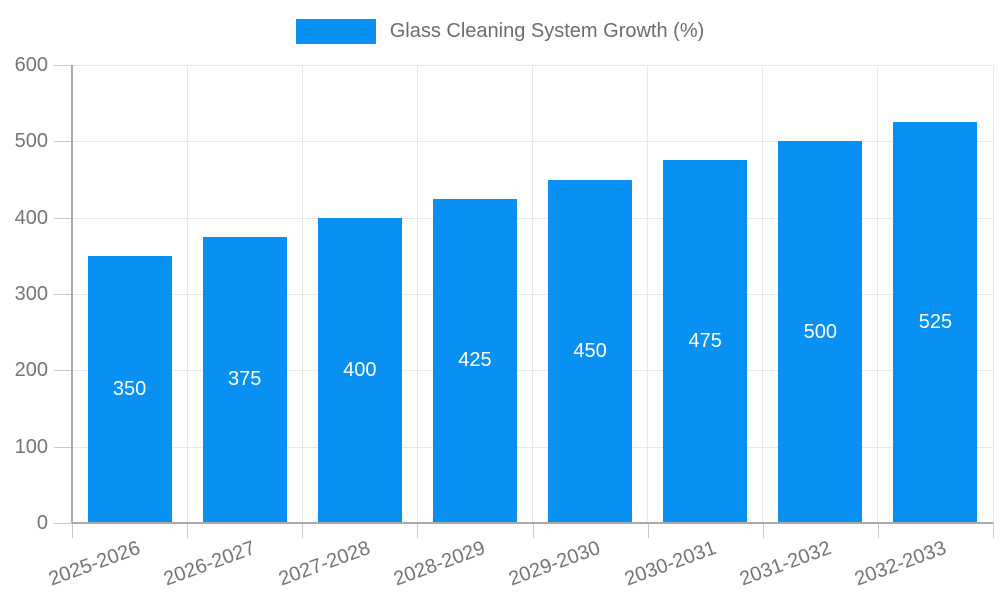 The image size is (1000, 600). Describe the element at coordinates (670, 564) in the screenshot. I see `x-axis-label: 2030-2031` at that location.